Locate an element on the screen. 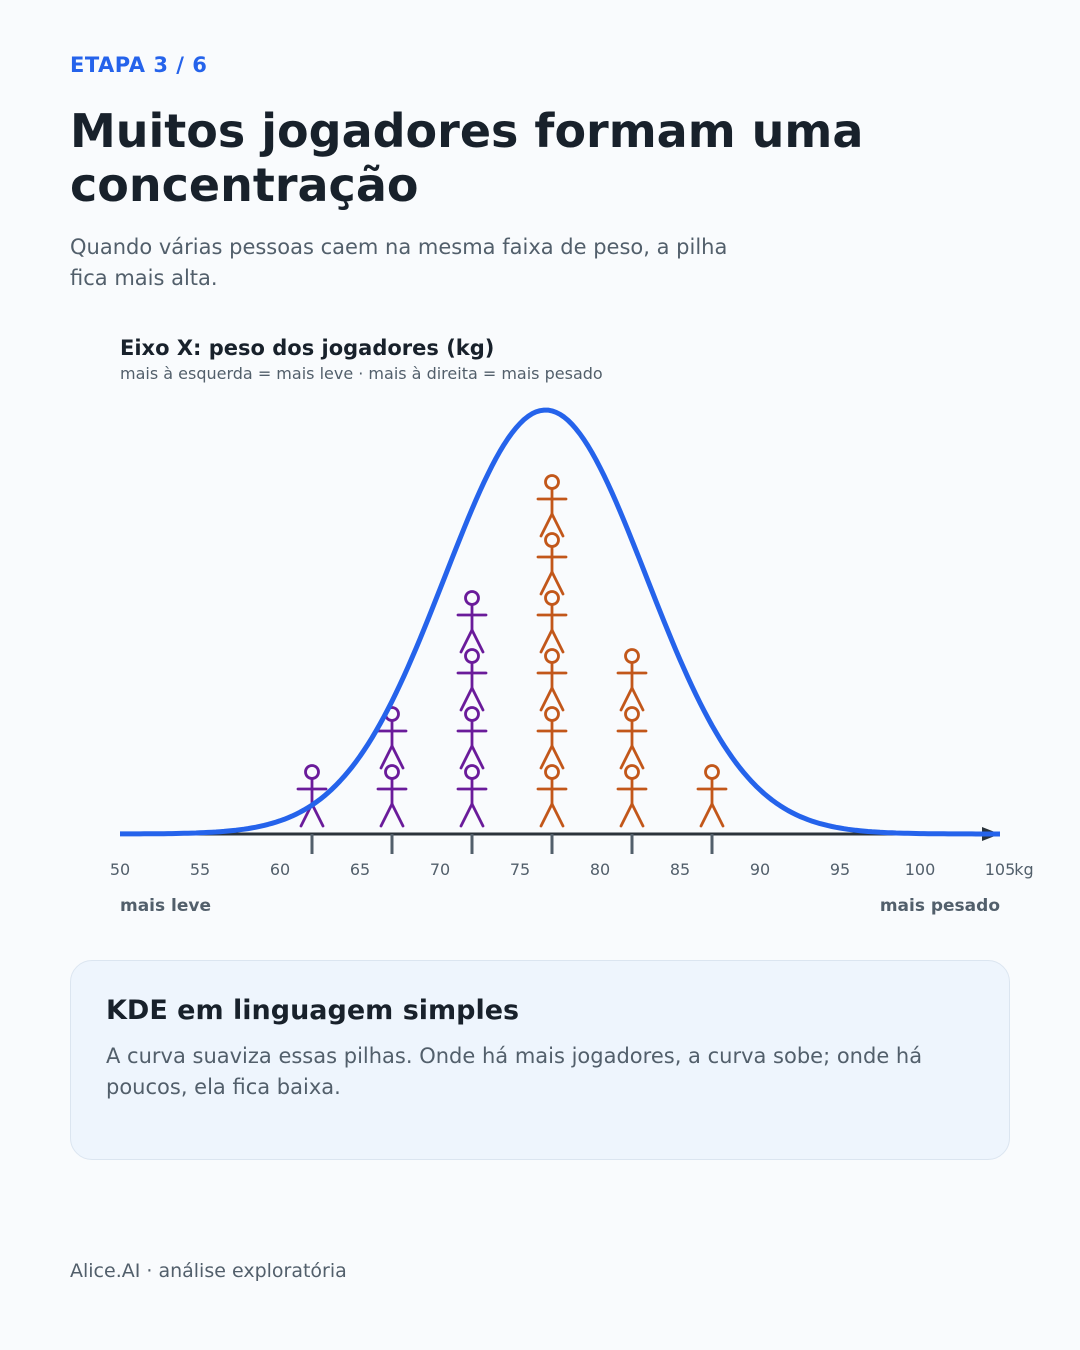  x-tick-label: 85 is located at coordinates (680, 869).